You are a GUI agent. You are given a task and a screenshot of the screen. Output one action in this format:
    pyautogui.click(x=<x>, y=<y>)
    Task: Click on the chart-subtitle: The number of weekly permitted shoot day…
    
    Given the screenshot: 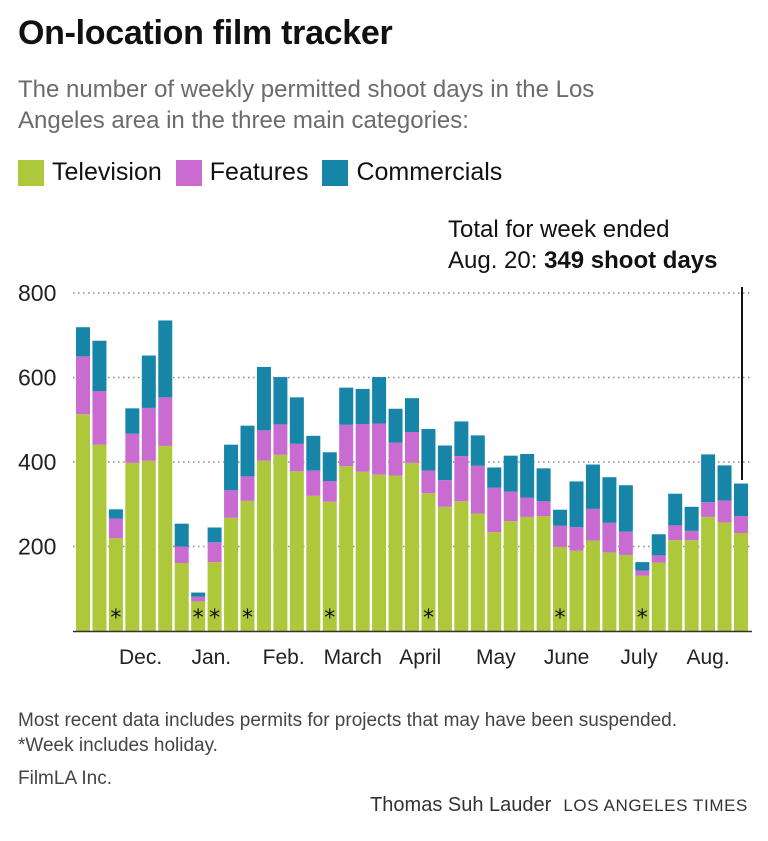 What is the action you would take?
    pyautogui.click(x=306, y=105)
    